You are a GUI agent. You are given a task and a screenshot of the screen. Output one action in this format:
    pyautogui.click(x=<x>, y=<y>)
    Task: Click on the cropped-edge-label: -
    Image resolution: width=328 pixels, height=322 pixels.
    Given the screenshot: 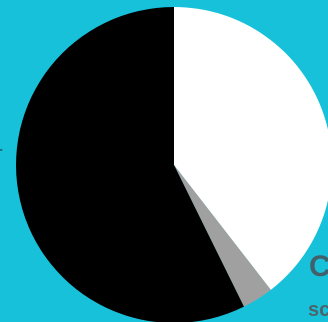 What is the action you would take?
    pyautogui.click(x=1, y=150)
    